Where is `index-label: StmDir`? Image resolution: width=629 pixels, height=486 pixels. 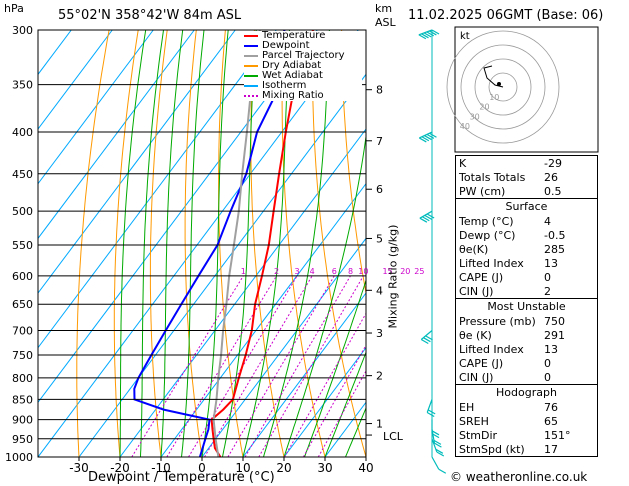 index-label: StmDir is located at coordinates (478, 435).